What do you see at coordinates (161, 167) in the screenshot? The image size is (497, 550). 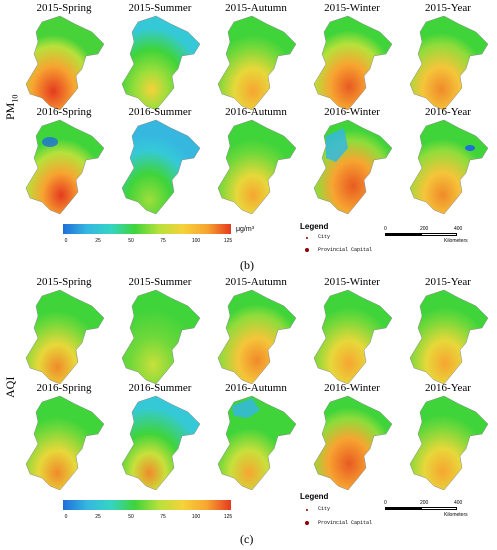 I see `map-2016-summer` at bounding box center [161, 167].